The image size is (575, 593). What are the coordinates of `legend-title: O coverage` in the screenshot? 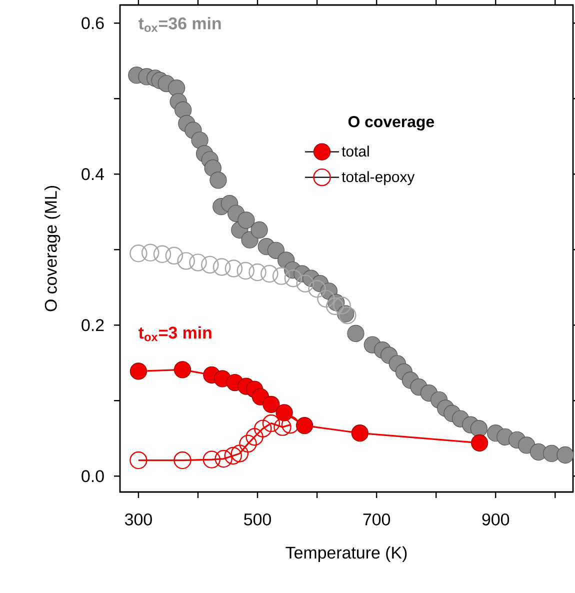 It's located at (391, 123).